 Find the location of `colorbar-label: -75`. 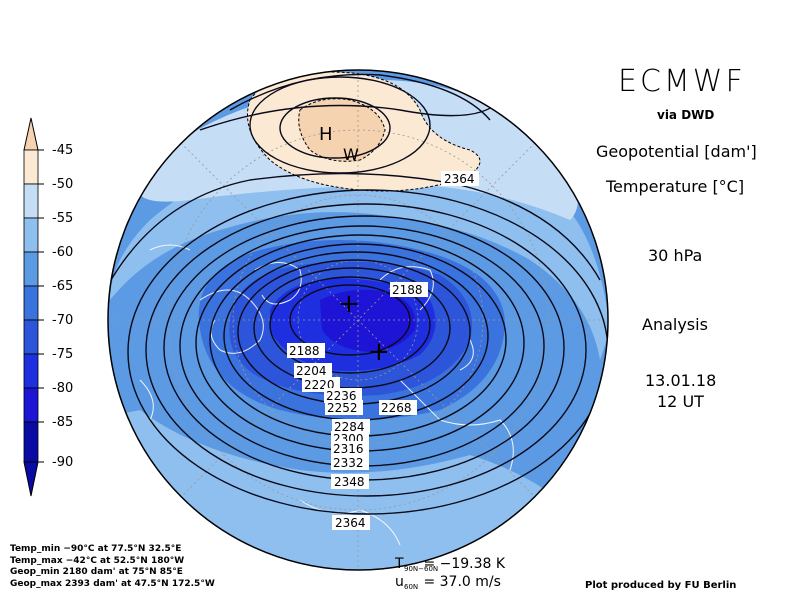

colorbar-label: -75 is located at coordinates (63, 354).